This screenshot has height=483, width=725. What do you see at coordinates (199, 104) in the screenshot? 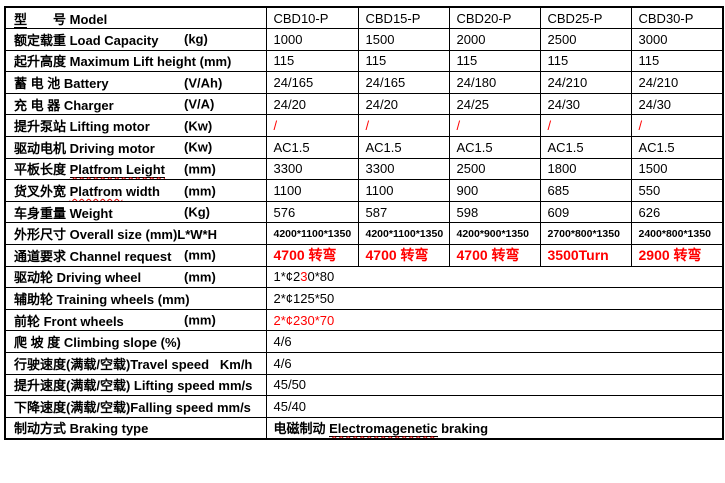
I see `row-unit: (V/A)` at bounding box center [199, 104].